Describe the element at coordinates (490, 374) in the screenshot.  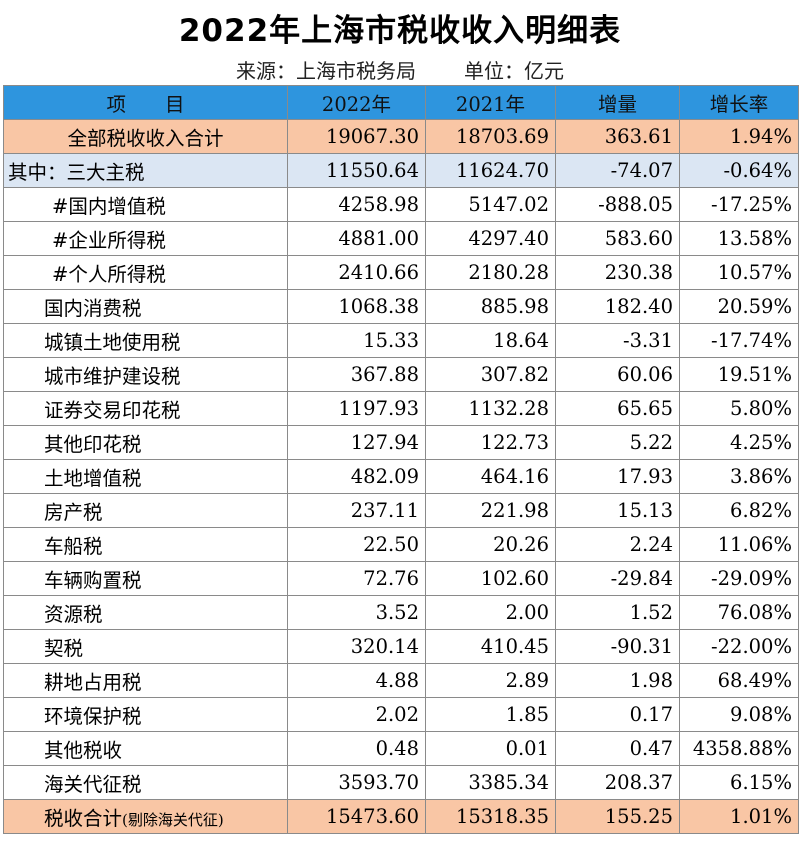
I see `cell-2021: 307.82` at that location.